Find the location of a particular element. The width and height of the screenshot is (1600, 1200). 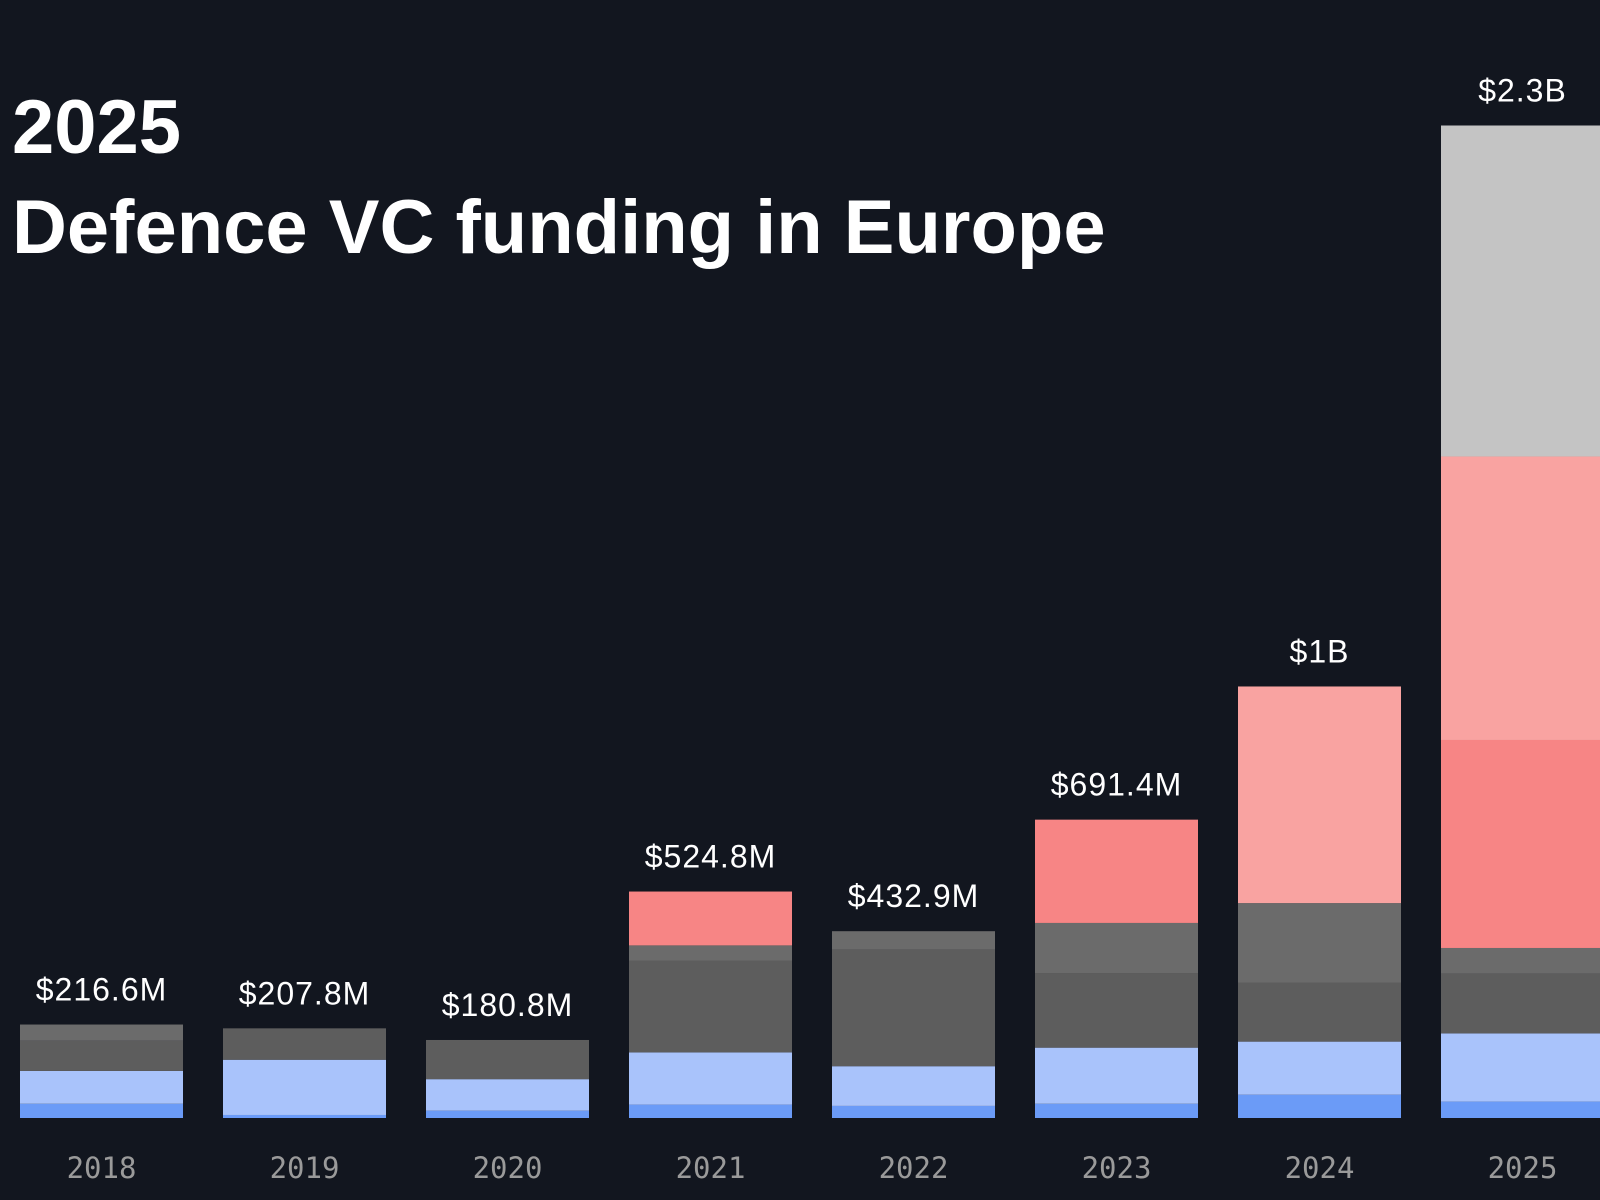

chart-title: 2025 is located at coordinates (96, 127).